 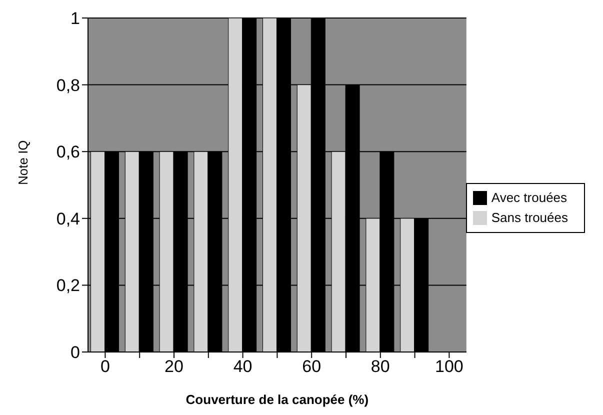 What do you see at coordinates (75, 352) in the screenshot?
I see `y-tick-label: 0` at bounding box center [75, 352].